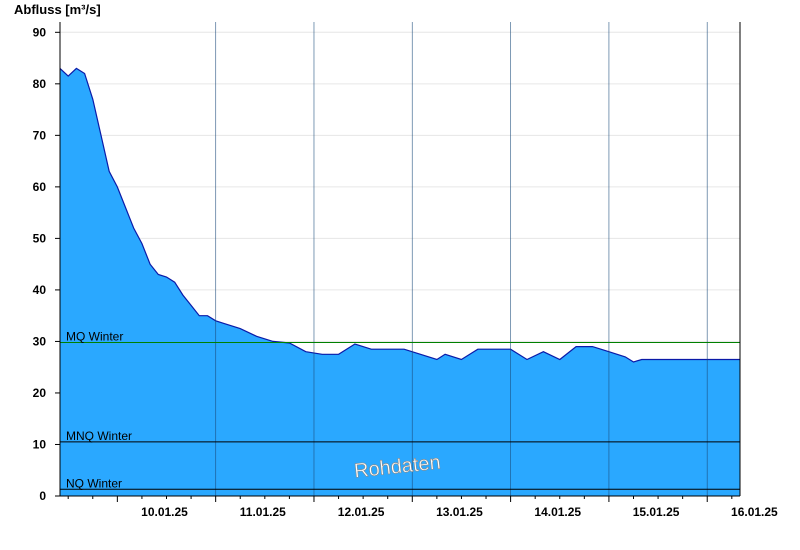 This screenshot has width=800, height=550. Describe the element at coordinates (164, 512) in the screenshot. I see `x-tick-label: 10.01.25` at that location.